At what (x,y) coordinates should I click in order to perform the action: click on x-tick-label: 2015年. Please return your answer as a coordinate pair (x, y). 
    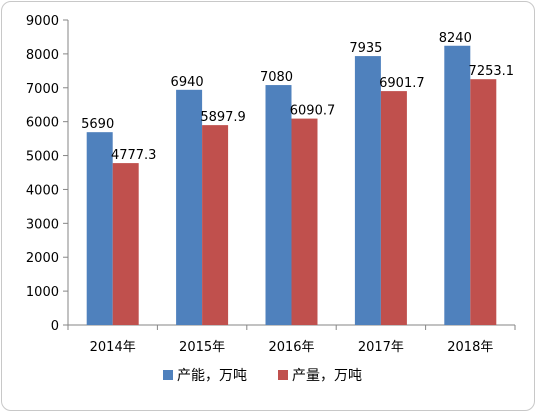
    Looking at the image, I should click on (202, 347).